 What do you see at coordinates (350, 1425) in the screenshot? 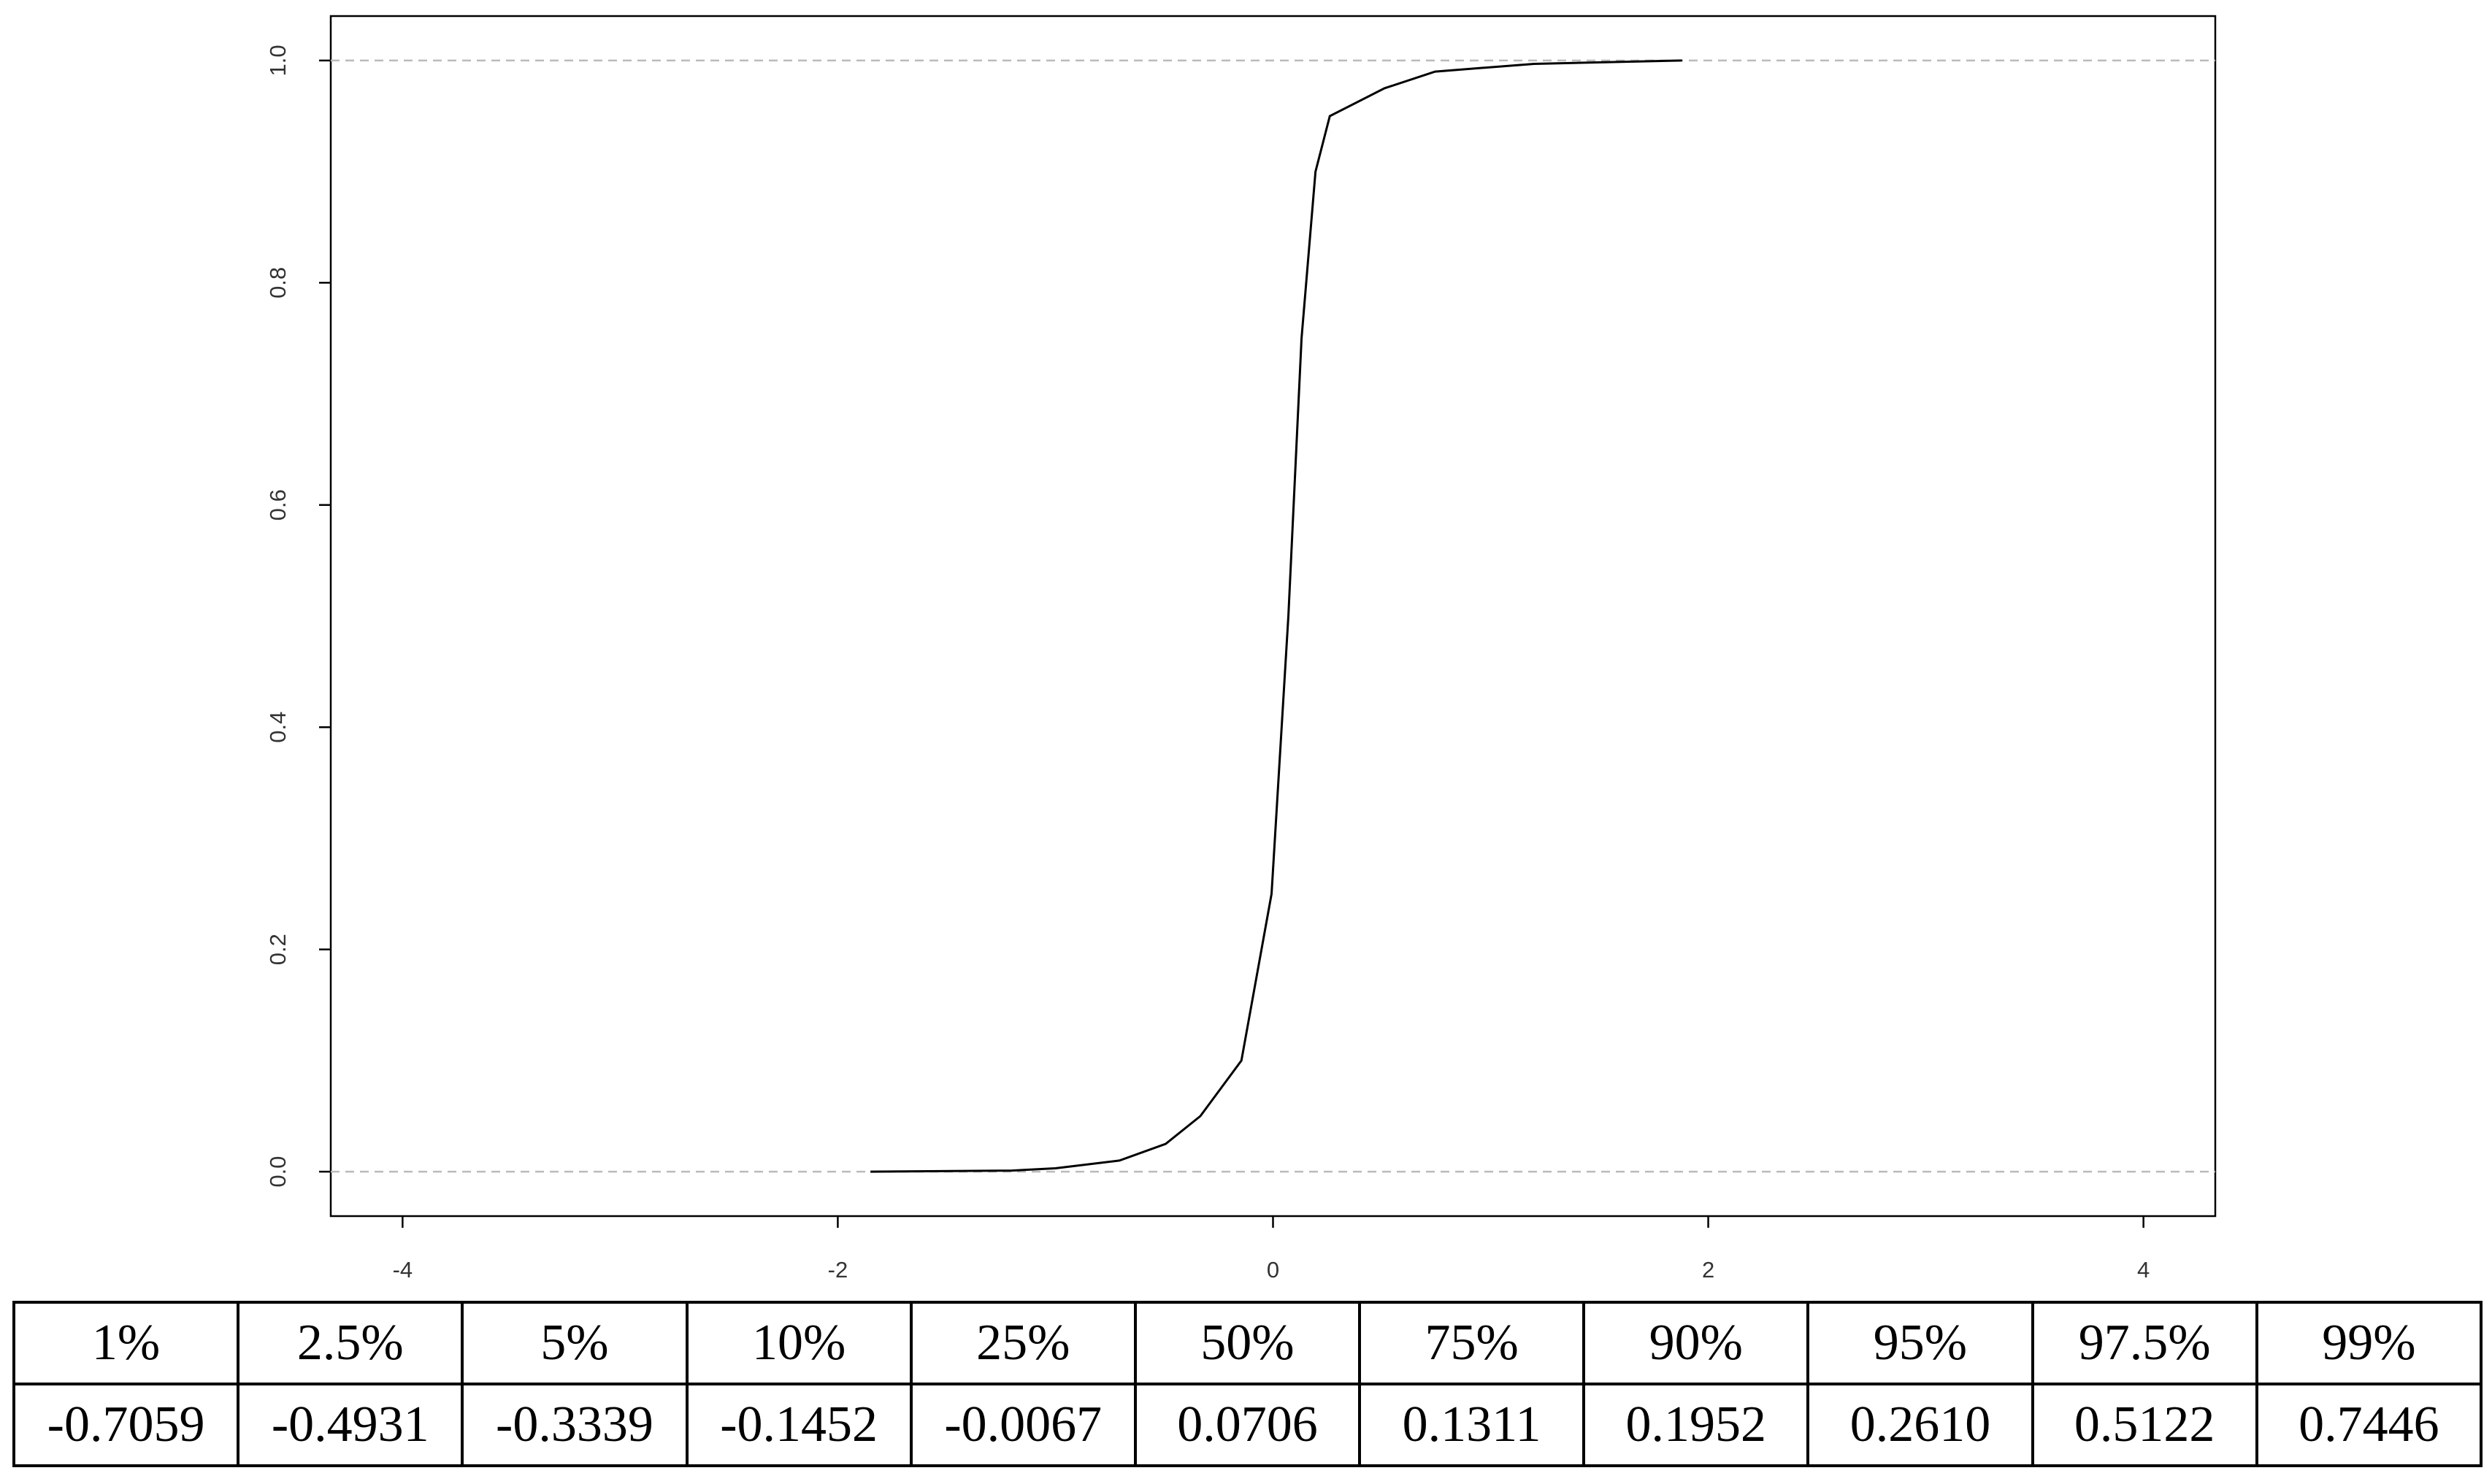
I see `value-cell: -0.4931` at bounding box center [350, 1425].